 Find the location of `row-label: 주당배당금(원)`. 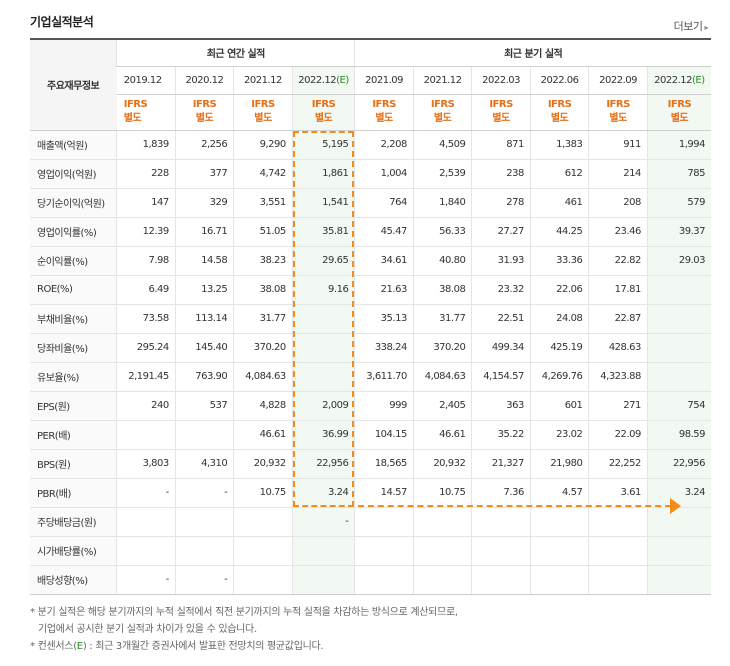

row-label: 주당배당금(원) is located at coordinates (73, 521).